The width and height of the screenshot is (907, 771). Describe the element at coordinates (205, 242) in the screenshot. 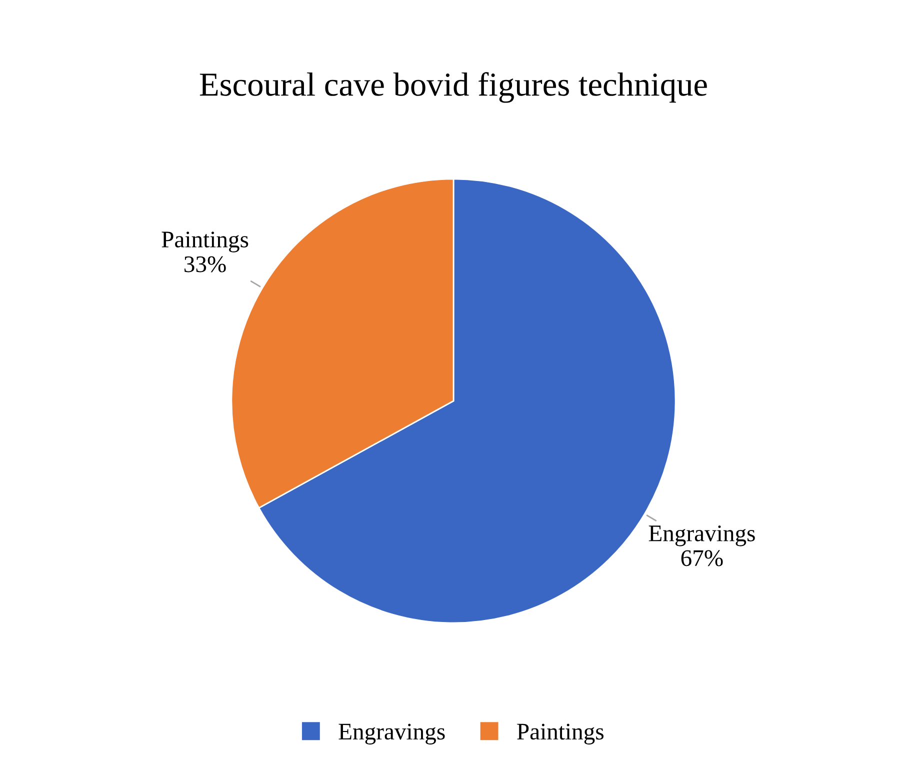

I see `slice-label: Paintings` at that location.